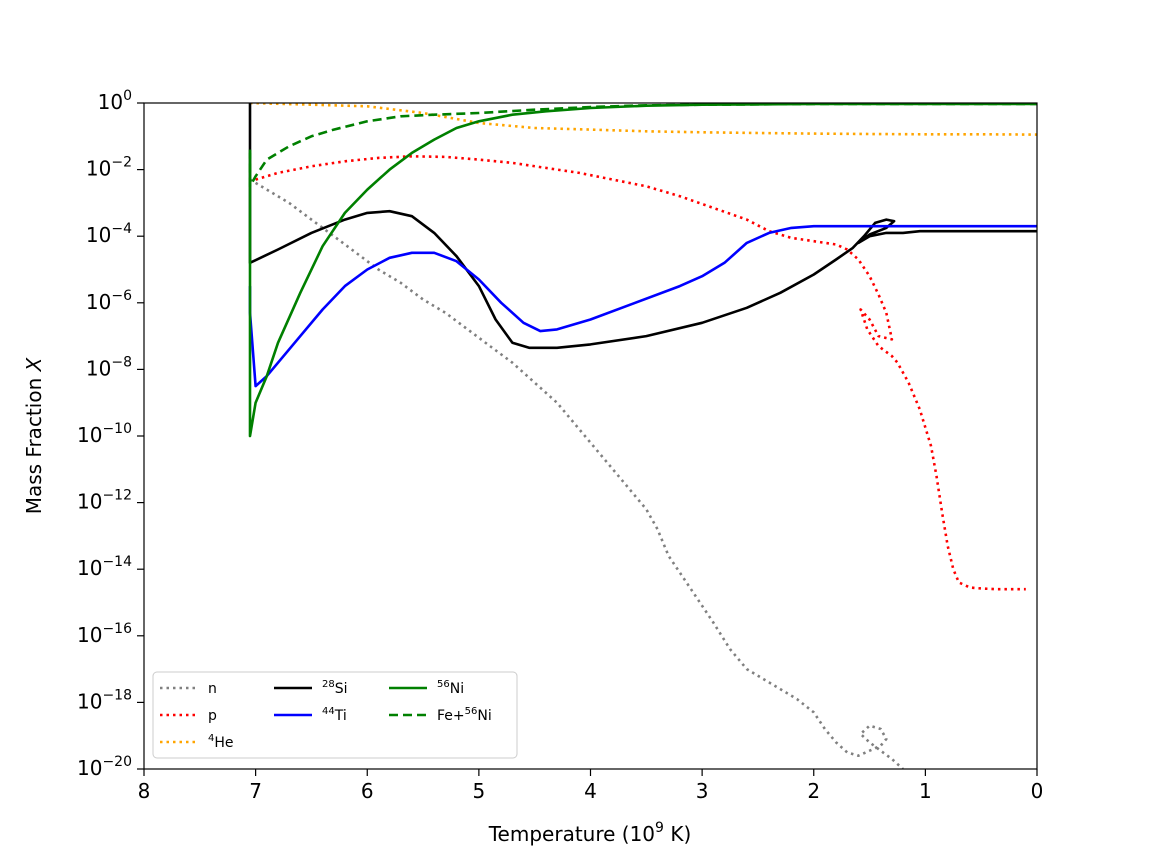 The image size is (1152, 864). I want to click on x-tick-label: 8, so click(144, 791).